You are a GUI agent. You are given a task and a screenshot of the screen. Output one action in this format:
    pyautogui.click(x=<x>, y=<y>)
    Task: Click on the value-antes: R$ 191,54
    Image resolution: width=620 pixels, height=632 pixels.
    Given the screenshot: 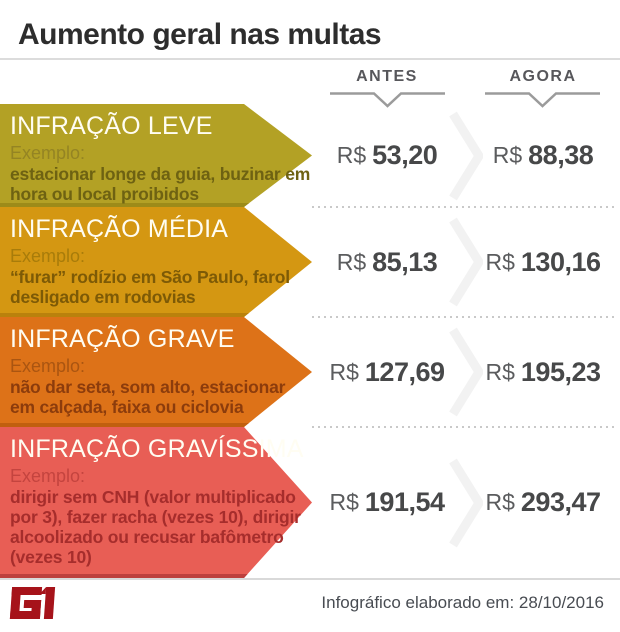 What is the action you would take?
    pyautogui.click(x=387, y=502)
    